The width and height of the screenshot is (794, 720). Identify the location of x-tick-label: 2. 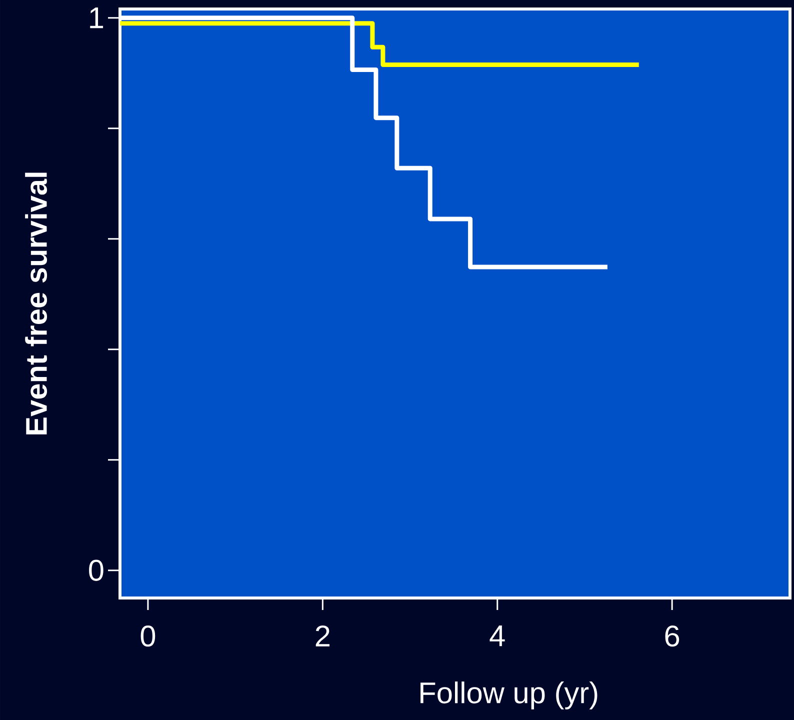
(323, 636).